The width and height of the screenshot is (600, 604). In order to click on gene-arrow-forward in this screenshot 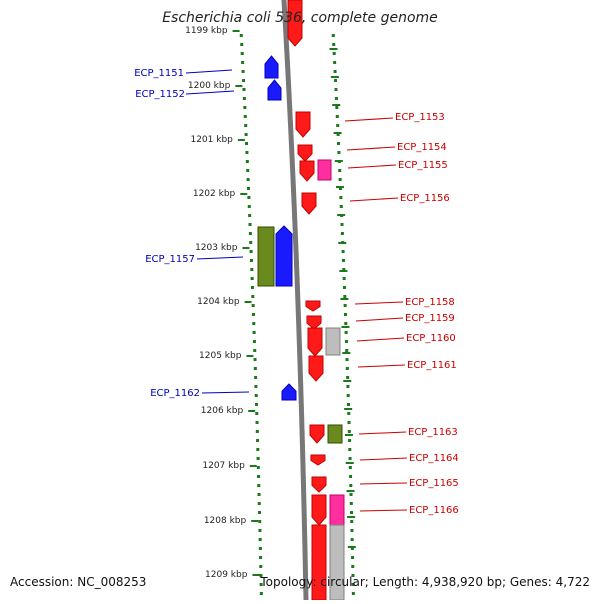, I will do `click(271, 67)`.